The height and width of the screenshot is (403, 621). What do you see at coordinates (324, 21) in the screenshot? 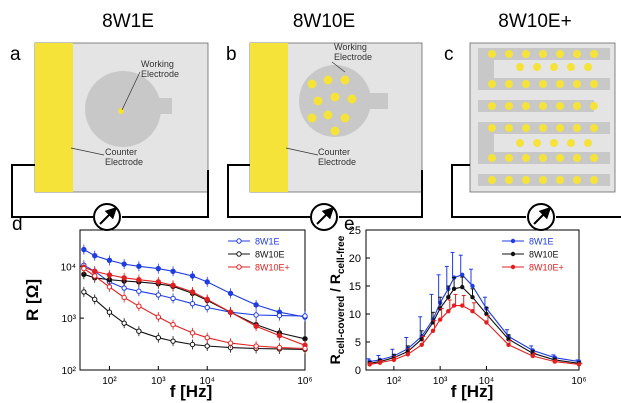
I see `panel-b-title: 8W10E` at bounding box center [324, 21].